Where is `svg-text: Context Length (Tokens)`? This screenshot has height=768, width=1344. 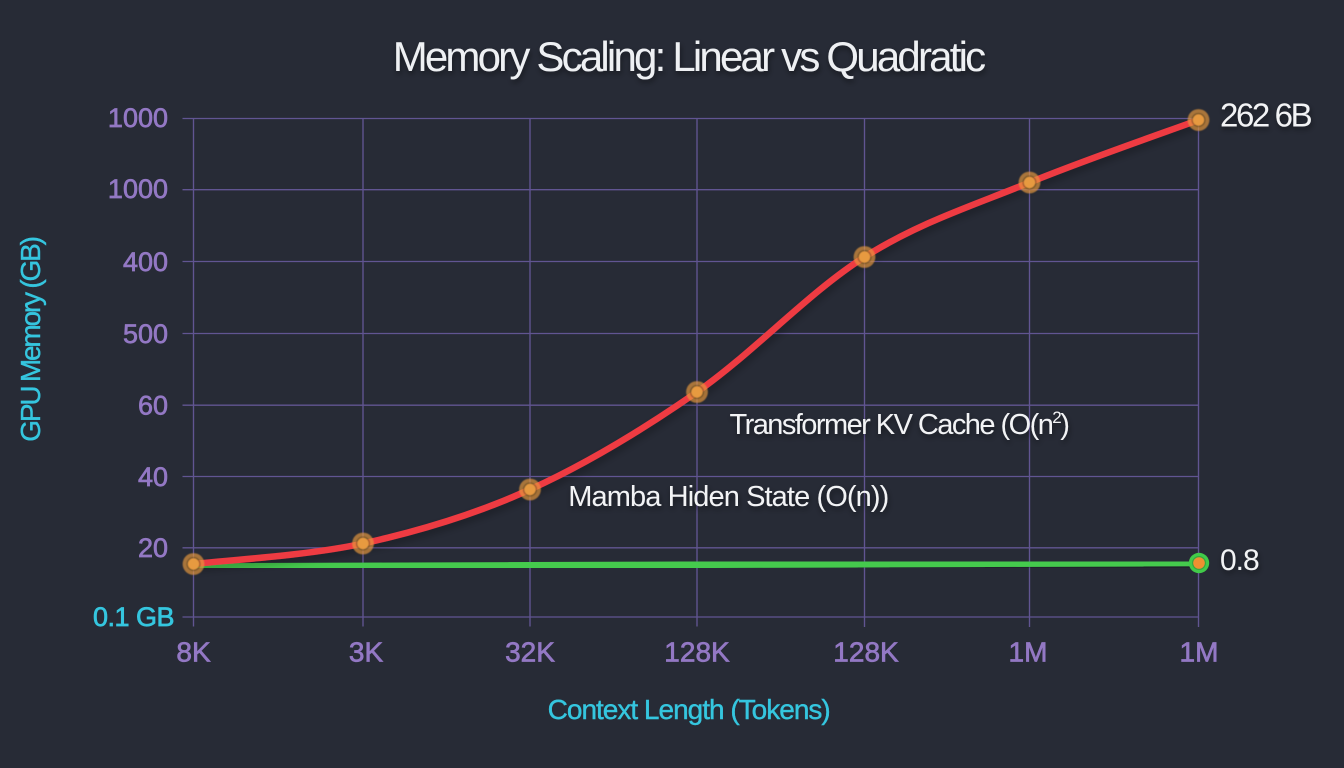
svg-text: Context Length (Tokens) is located at coordinates (689, 709).